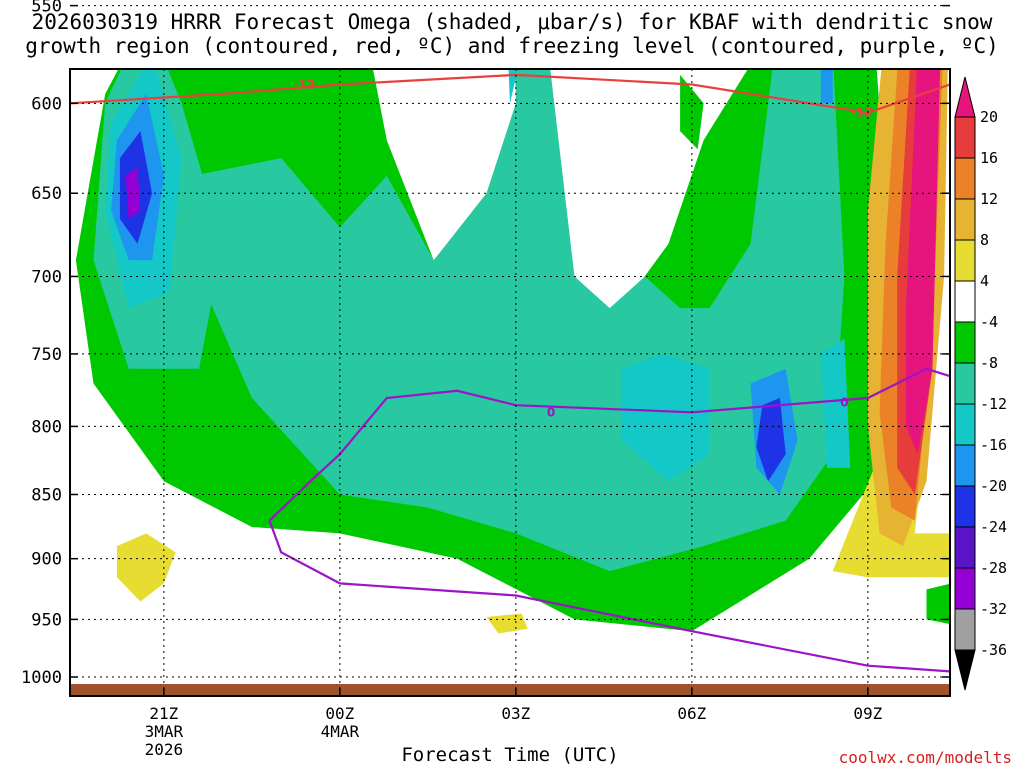  I want to click on ytick-label: 950, so click(46, 620).